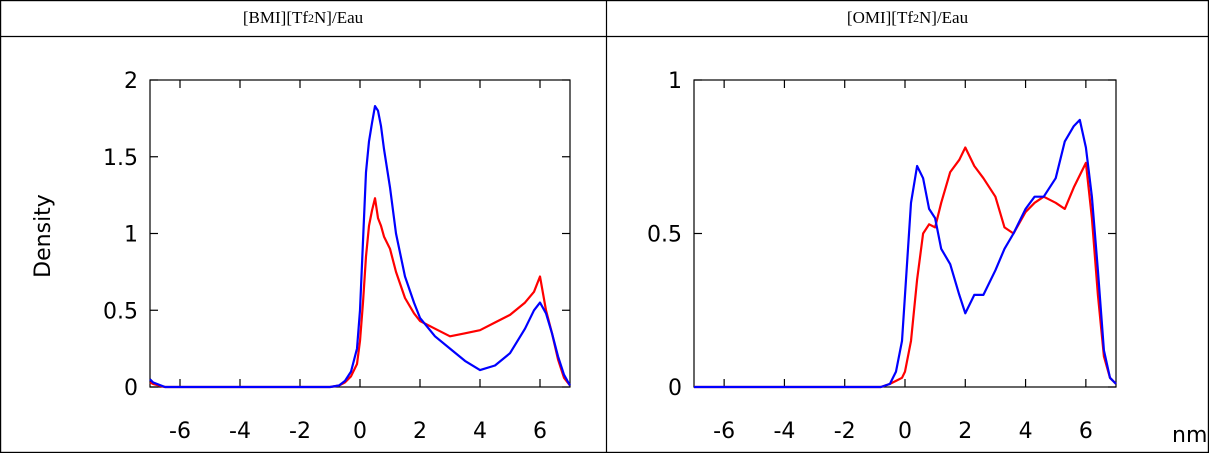 The height and width of the screenshot is (453, 1209). Describe the element at coordinates (131, 81) in the screenshot. I see `y-tick-label: 2` at that location.